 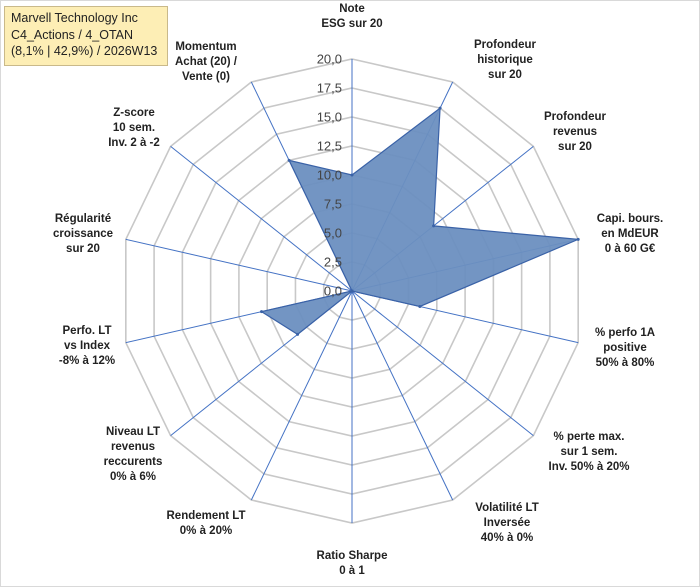 I want to click on category-label-line: 0% à 20%, so click(x=206, y=531).